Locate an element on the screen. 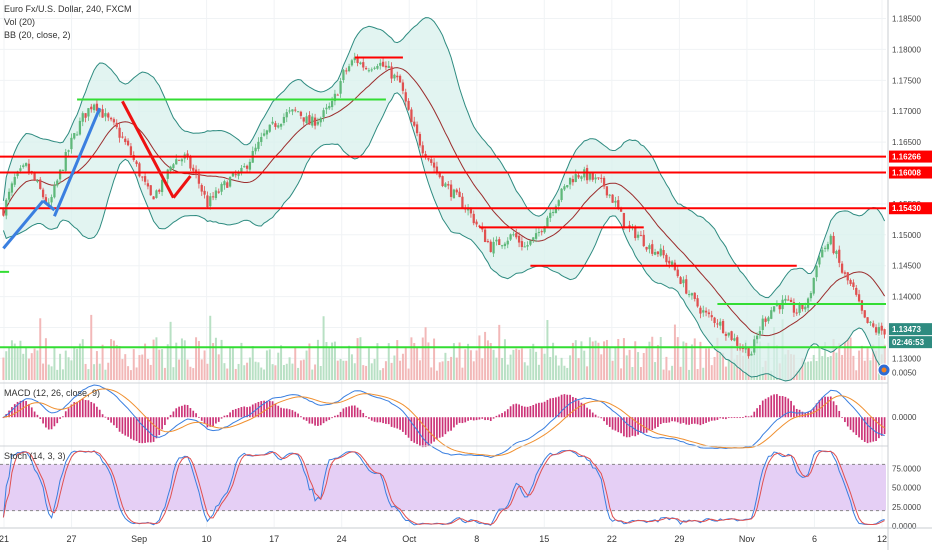 This screenshot has width=932, height=550. legend-symbol: Euro Fx/U.S. Dollar, 240, FXCM is located at coordinates (68, 9).